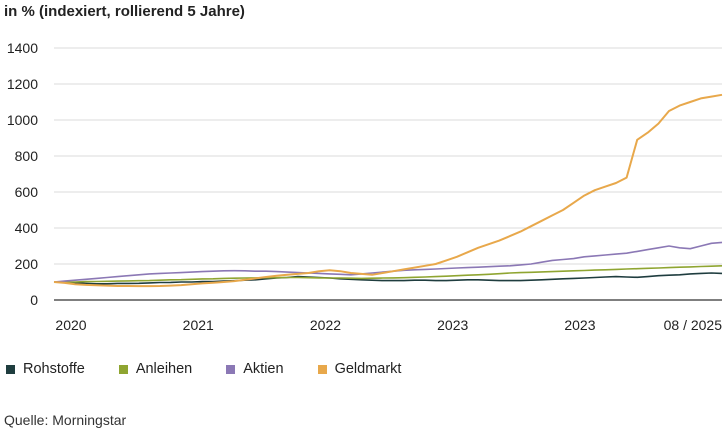 The height and width of the screenshot is (432, 728). I want to click on y-tick-label: 200, so click(27, 264).